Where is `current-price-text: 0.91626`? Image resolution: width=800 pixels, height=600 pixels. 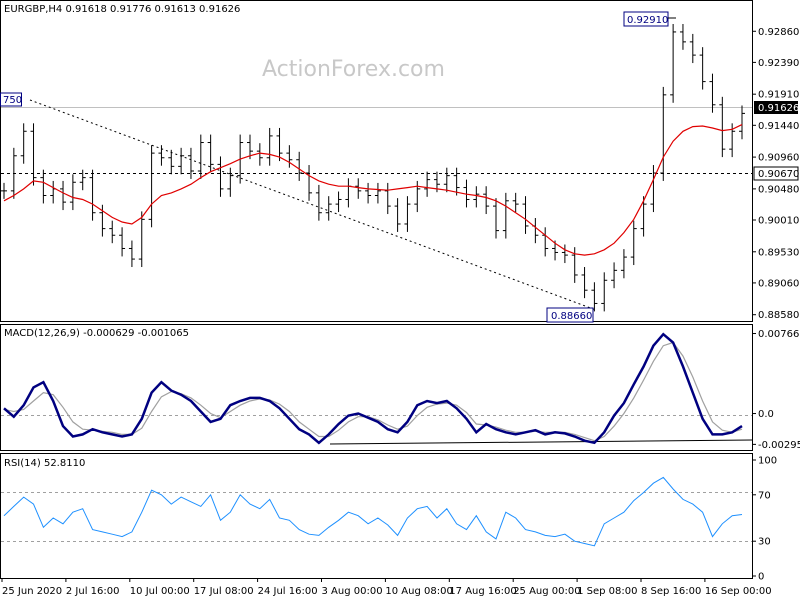 current-price-text: 0.91626 is located at coordinates (778, 108).